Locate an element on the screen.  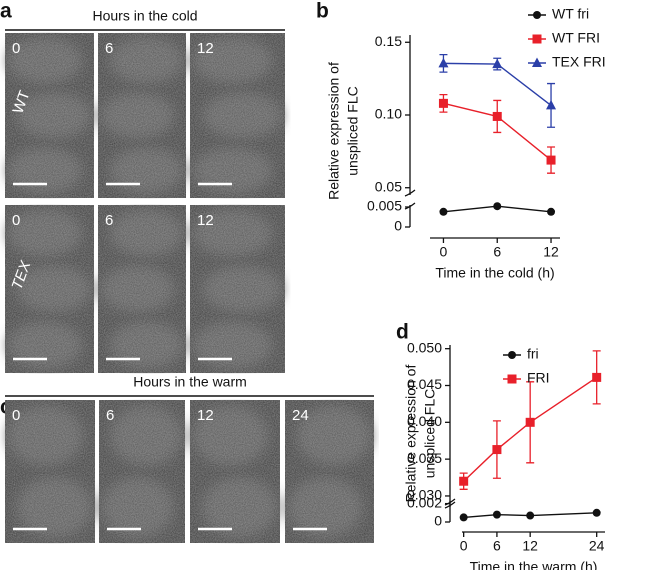
y-tick-label: 0.030 is located at coordinates (424, 495).